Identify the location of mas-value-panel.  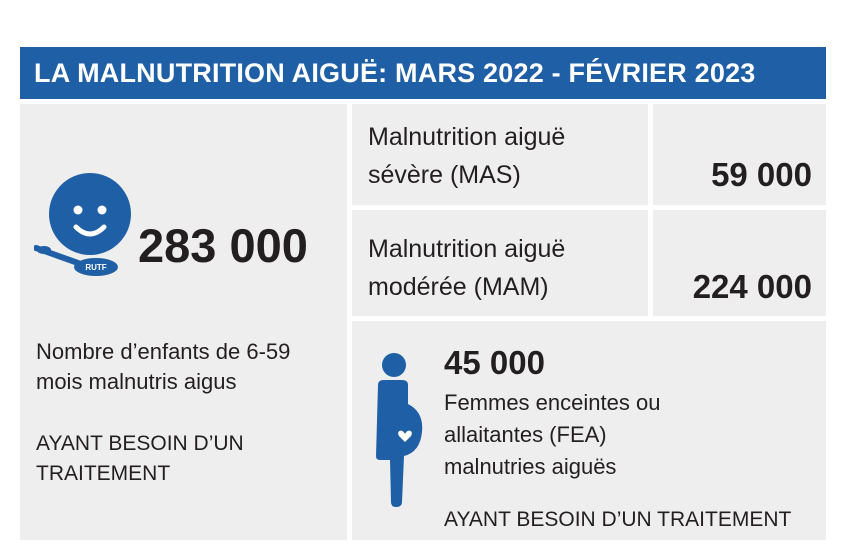
(739, 154).